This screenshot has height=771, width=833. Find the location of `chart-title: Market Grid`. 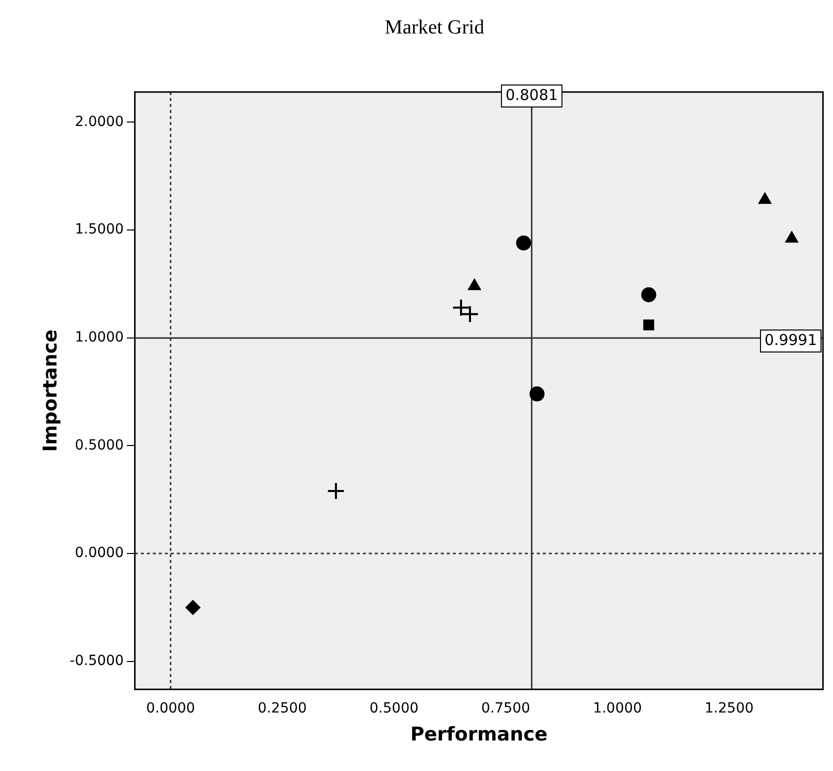

chart-title: Market Grid is located at coordinates (434, 27).